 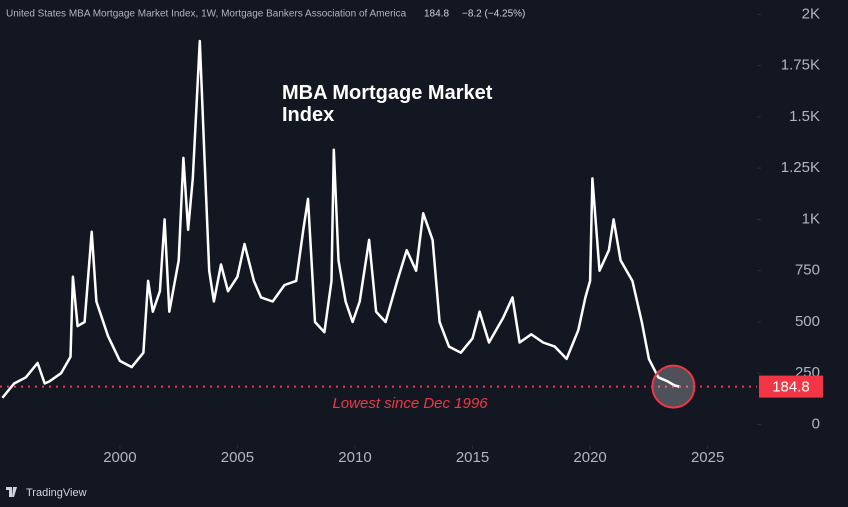 What do you see at coordinates (800, 167) in the screenshot?
I see `y-tick-label: 1.25K` at bounding box center [800, 167].